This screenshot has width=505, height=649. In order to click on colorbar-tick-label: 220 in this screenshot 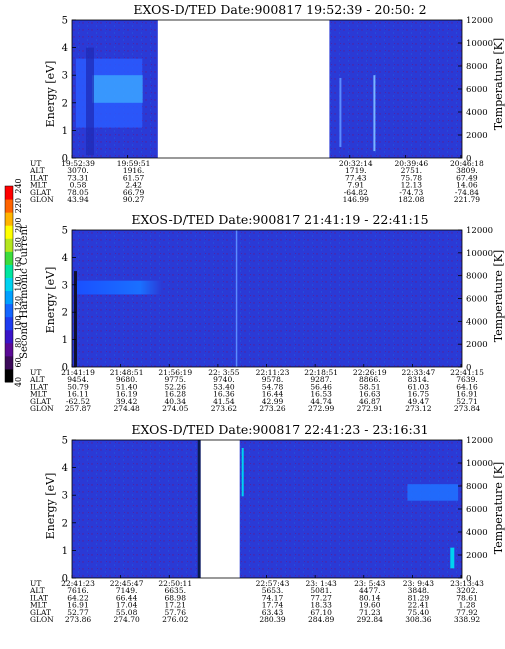, I will do `click(18, 205)`.